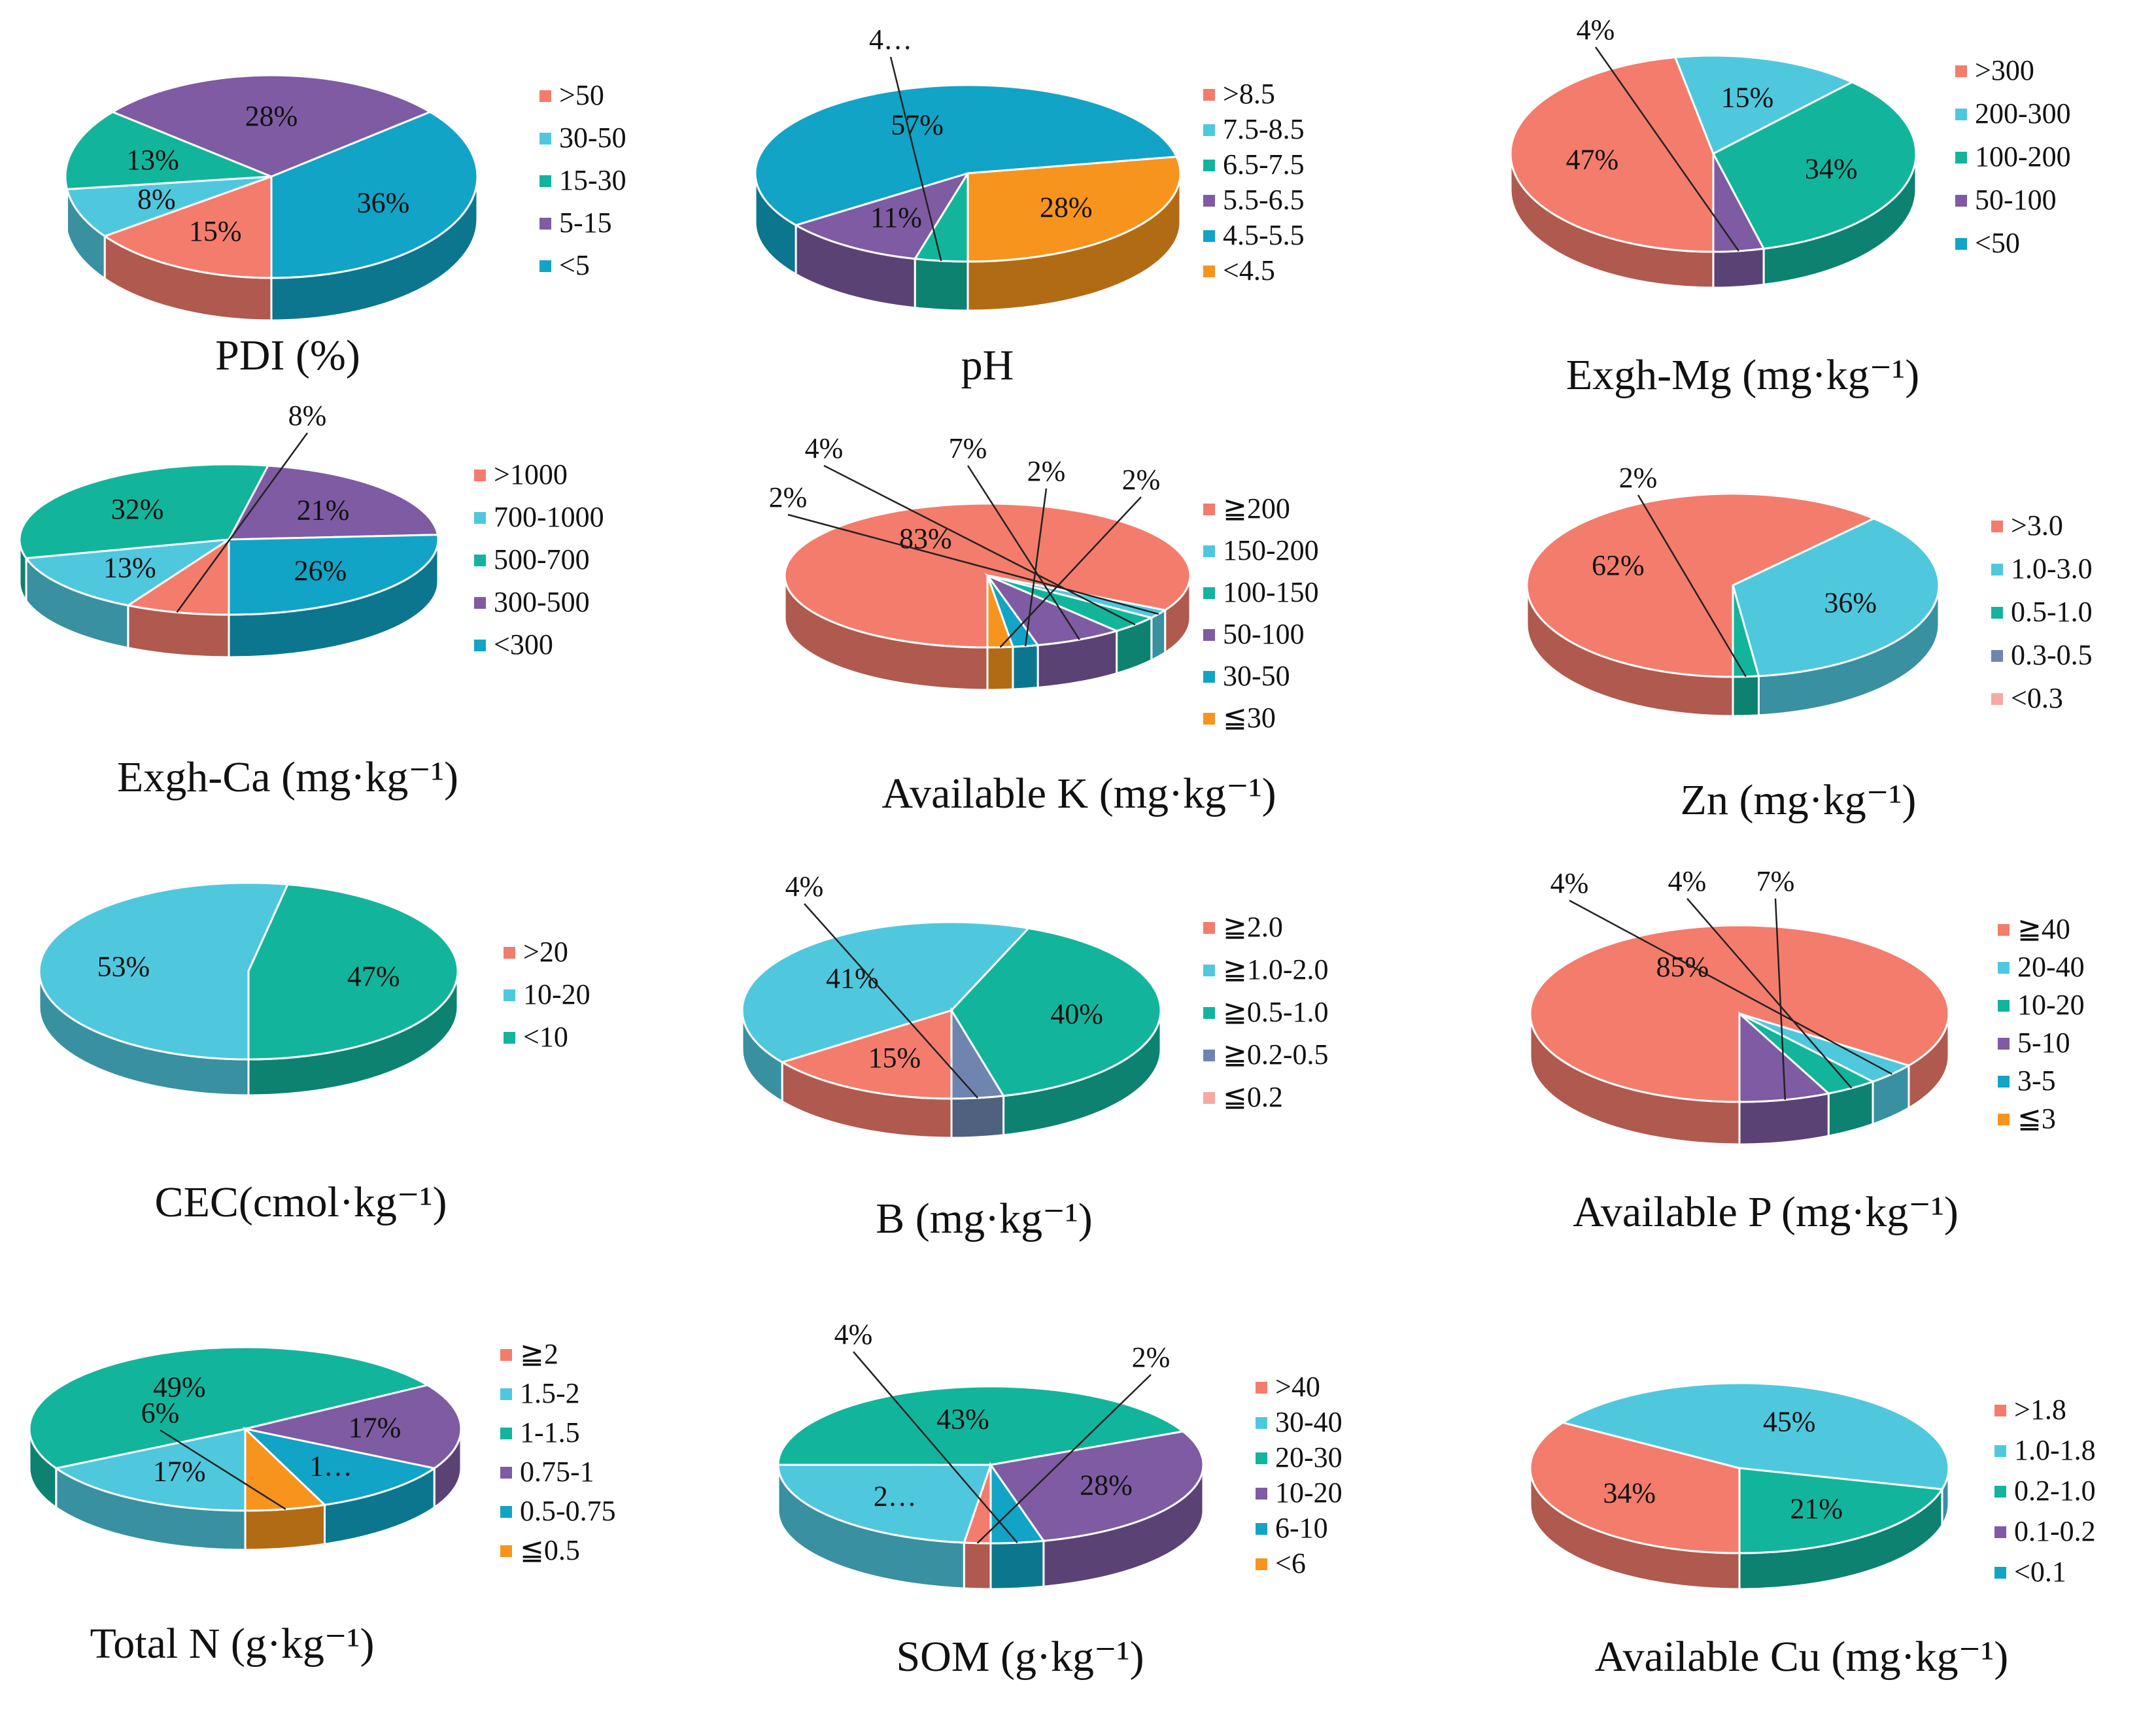 This screenshot has height=1714, width=2156. What do you see at coordinates (1290, 1563) in the screenshot?
I see `legend-label-lt6: <6` at bounding box center [1290, 1563].